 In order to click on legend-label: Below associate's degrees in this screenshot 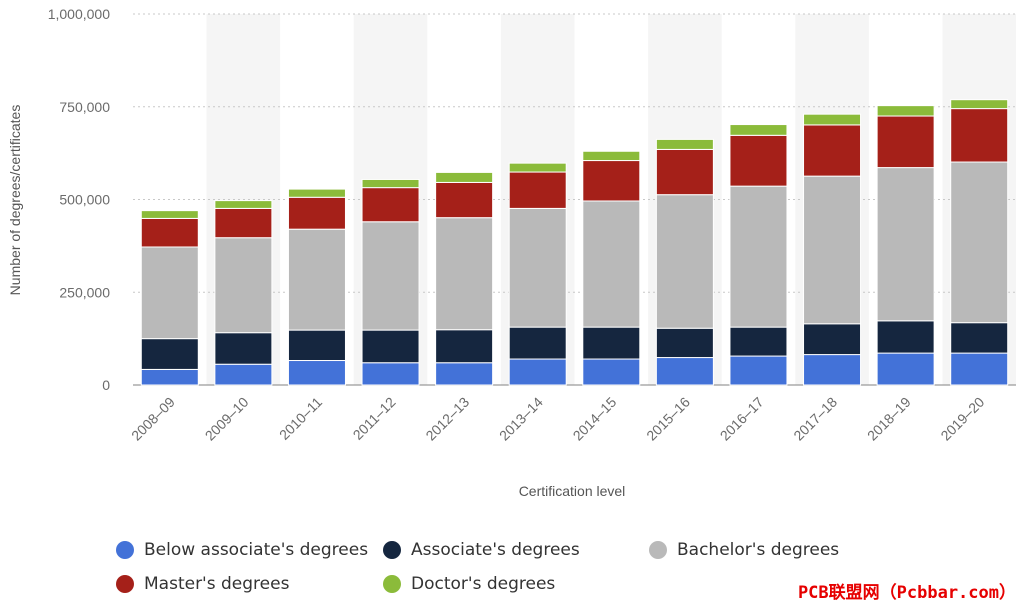, I will do `click(256, 550)`.